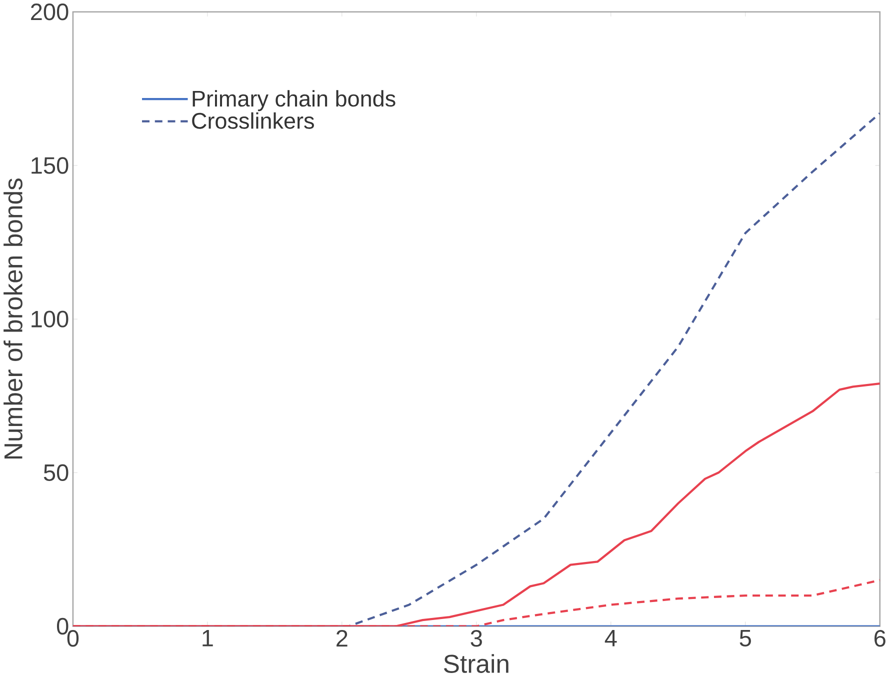 This screenshot has height=677, width=890. What do you see at coordinates (294, 101) in the screenshot?
I see `legend-label: Primary chain bonds` at bounding box center [294, 101].